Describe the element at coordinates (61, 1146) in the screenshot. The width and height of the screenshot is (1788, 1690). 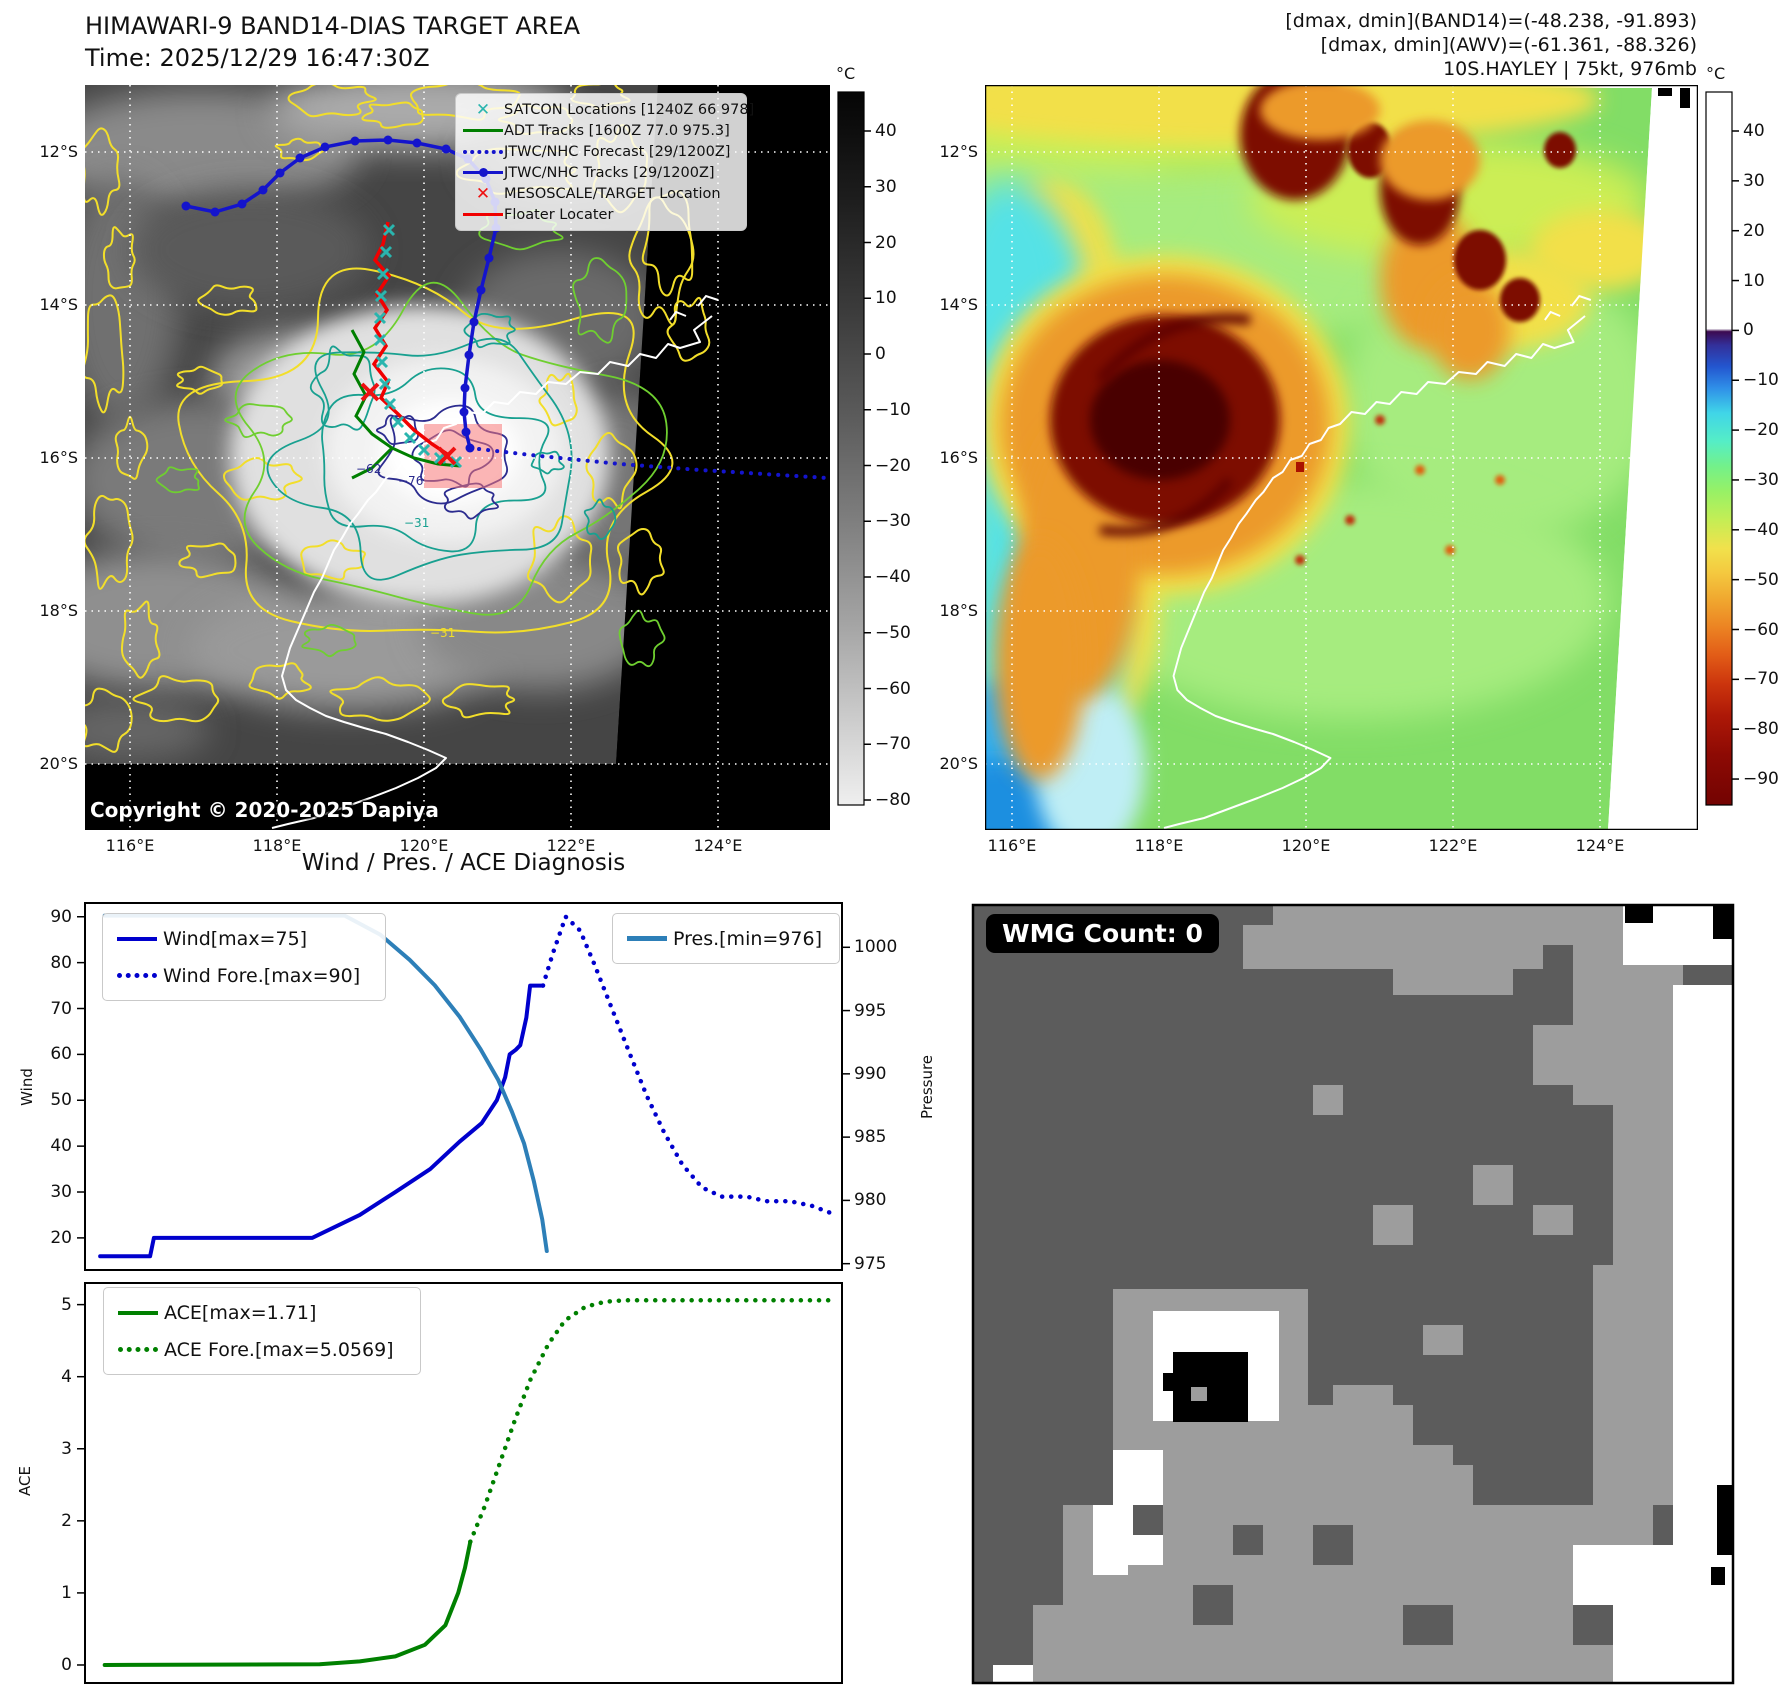
I see `wind-tick-label: 40` at that location.